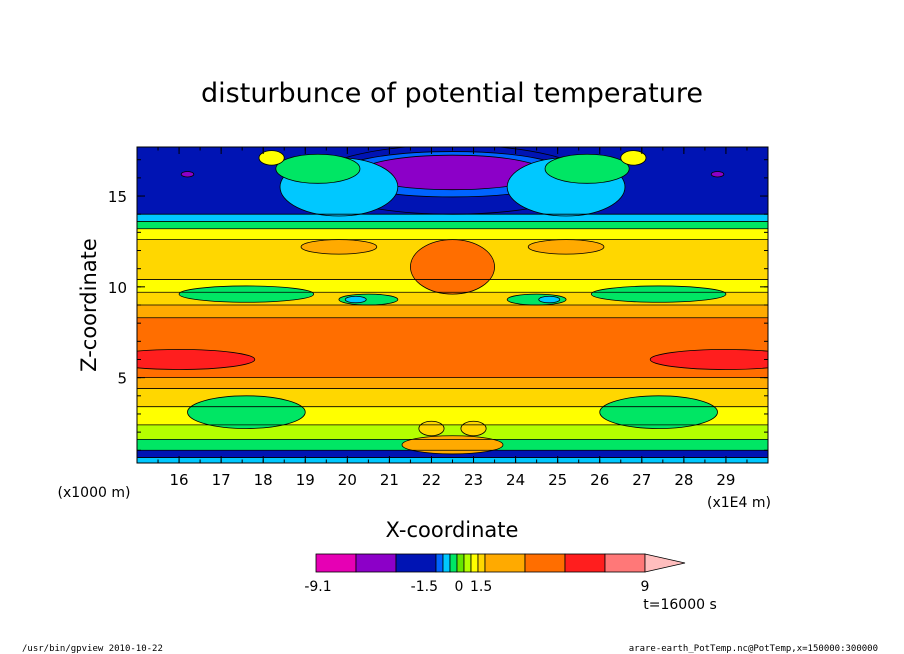  What do you see at coordinates (424, 587) in the screenshot?
I see `colorbar-tick-label: -1.5` at bounding box center [424, 587].